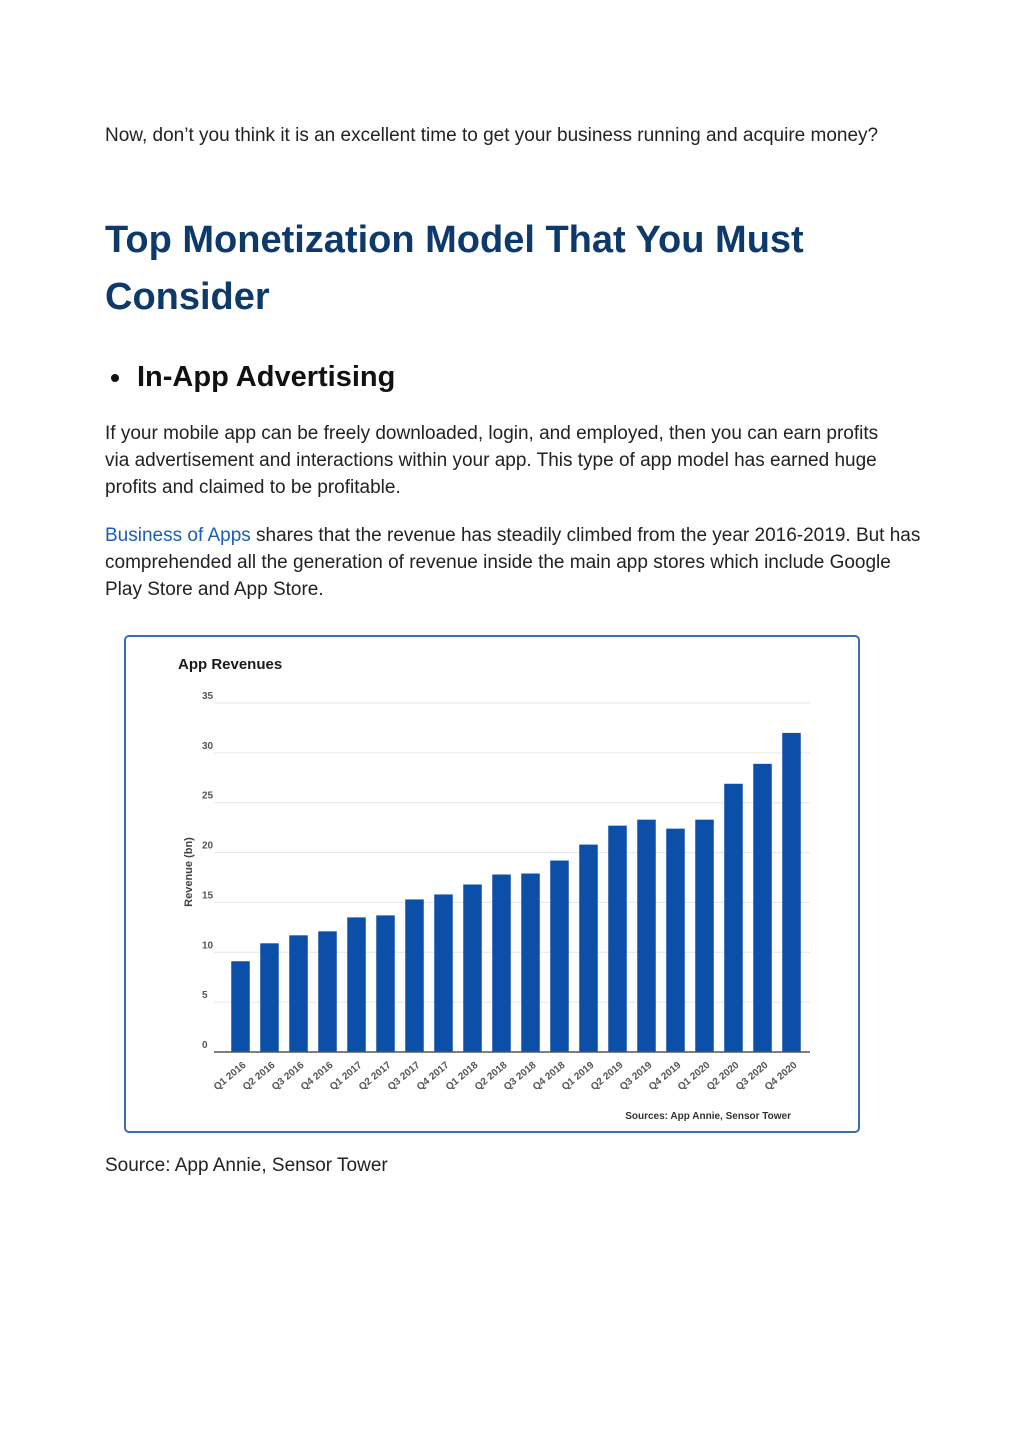 The image size is (1024, 1446). Describe the element at coordinates (208, 746) in the screenshot. I see `y-tick-label: 30` at that location.